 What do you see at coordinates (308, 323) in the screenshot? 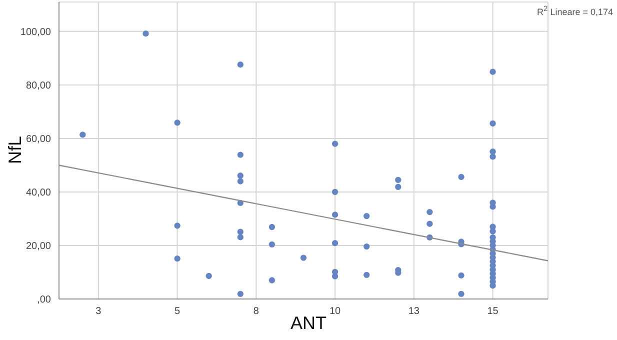
I see `x-axis-title: ANT` at bounding box center [308, 323].